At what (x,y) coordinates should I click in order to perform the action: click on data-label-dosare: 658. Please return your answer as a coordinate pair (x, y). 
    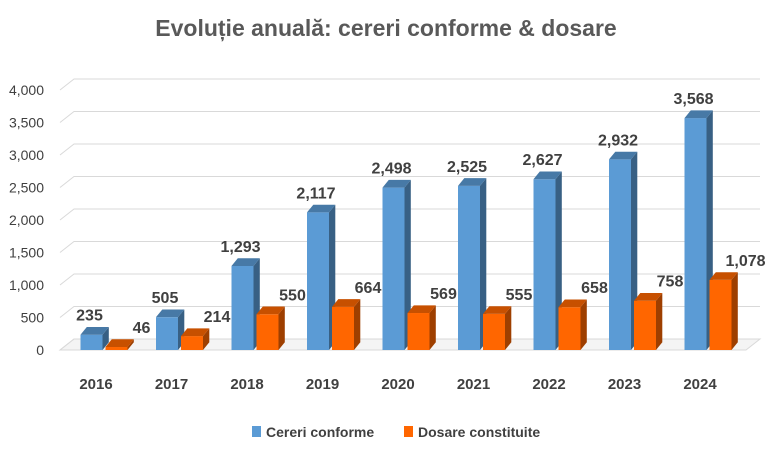
    Looking at the image, I should click on (594, 288).